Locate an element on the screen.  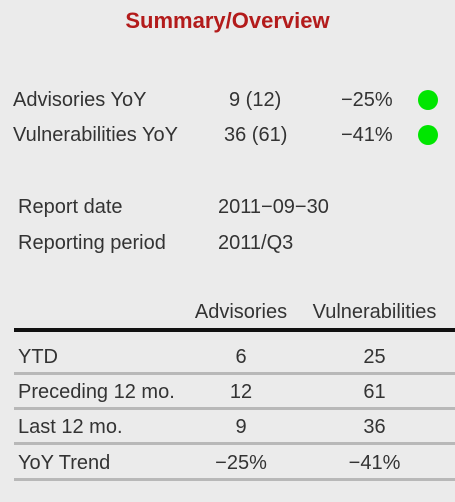
vulnerabilities-yoy-value: 36 (61) is located at coordinates (256, 135).